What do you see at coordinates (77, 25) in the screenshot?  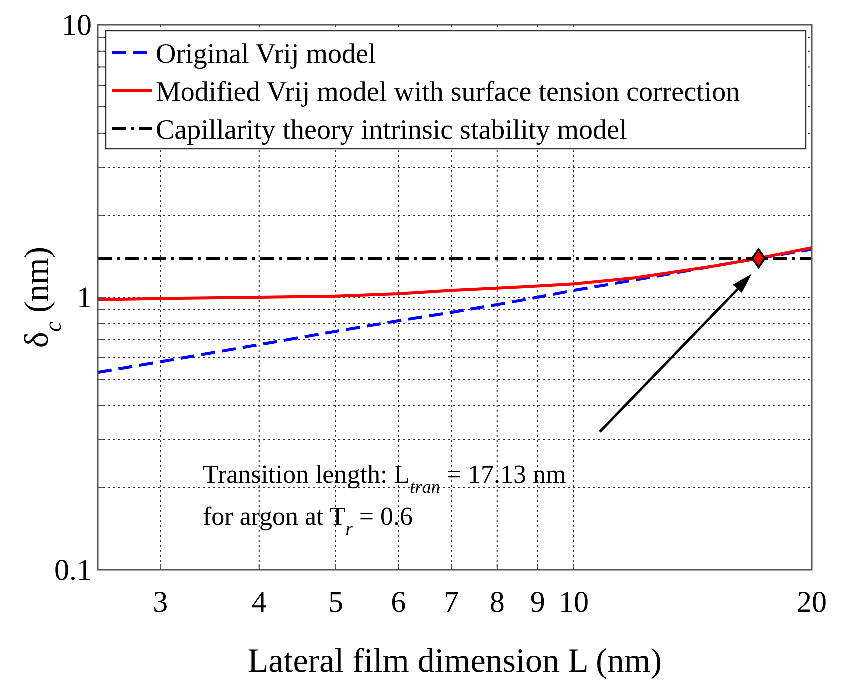 I see `y-tick-label: 10` at bounding box center [77, 25].